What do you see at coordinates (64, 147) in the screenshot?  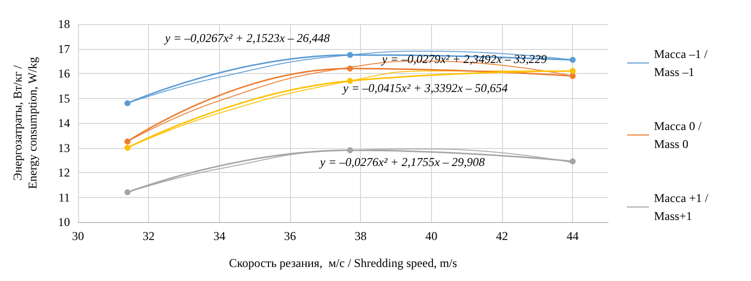 I see `y-tick-label: 13` at bounding box center [64, 147].